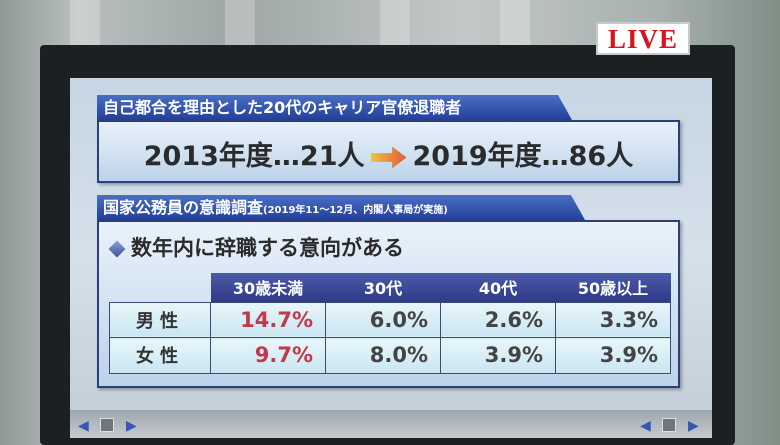 The height and width of the screenshot is (445, 780). I want to click on corner-cell, so click(160, 287).